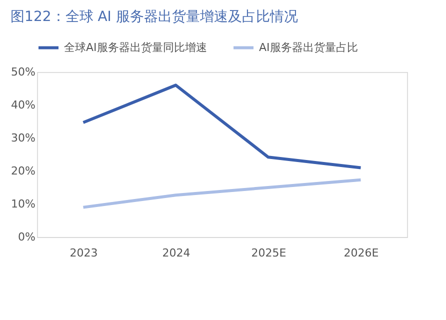 Image resolution: width=446 pixels, height=320 pixels. What do you see at coordinates (23, 72) in the screenshot?
I see `y-tick-label: 50%` at bounding box center [23, 72].